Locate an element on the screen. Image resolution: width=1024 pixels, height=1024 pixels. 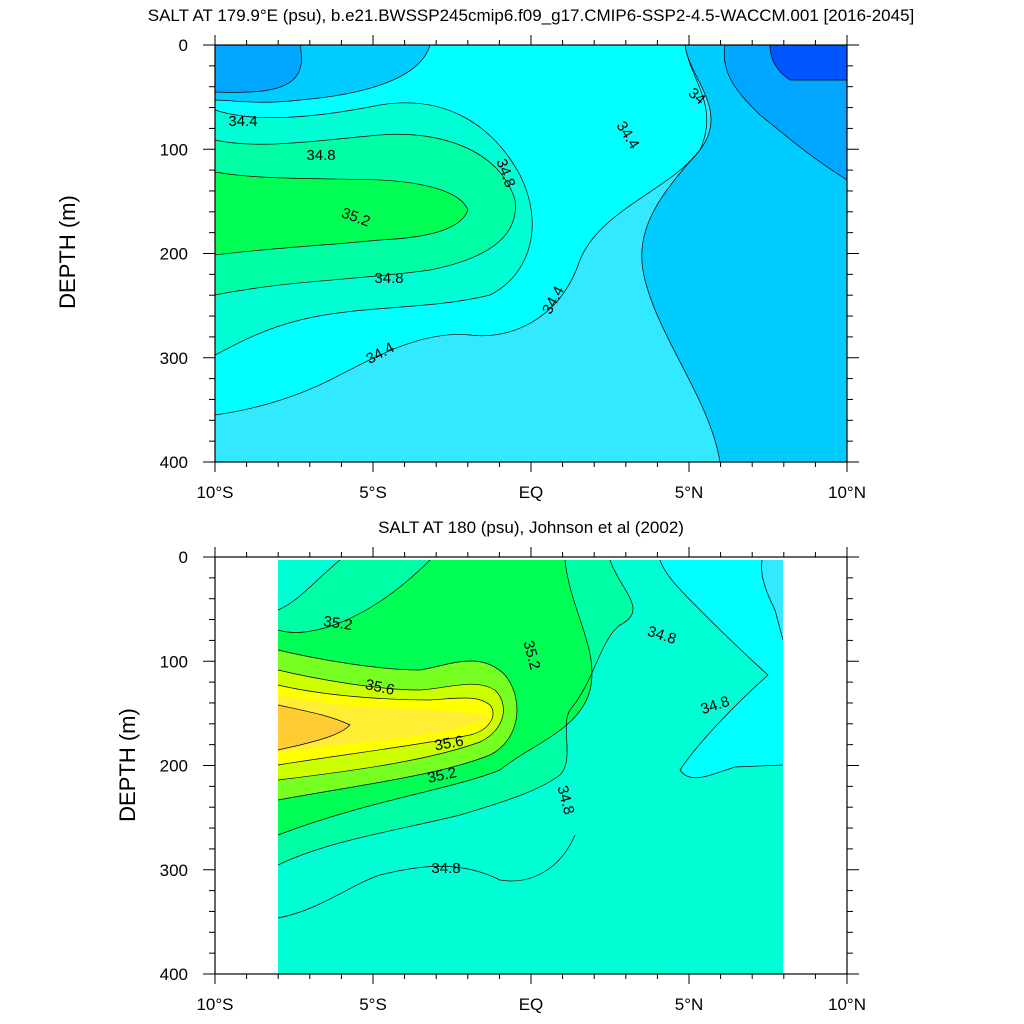
panel2-title: SALT AT 180 (psu), Johnson et al (2002) is located at coordinates (531, 527).